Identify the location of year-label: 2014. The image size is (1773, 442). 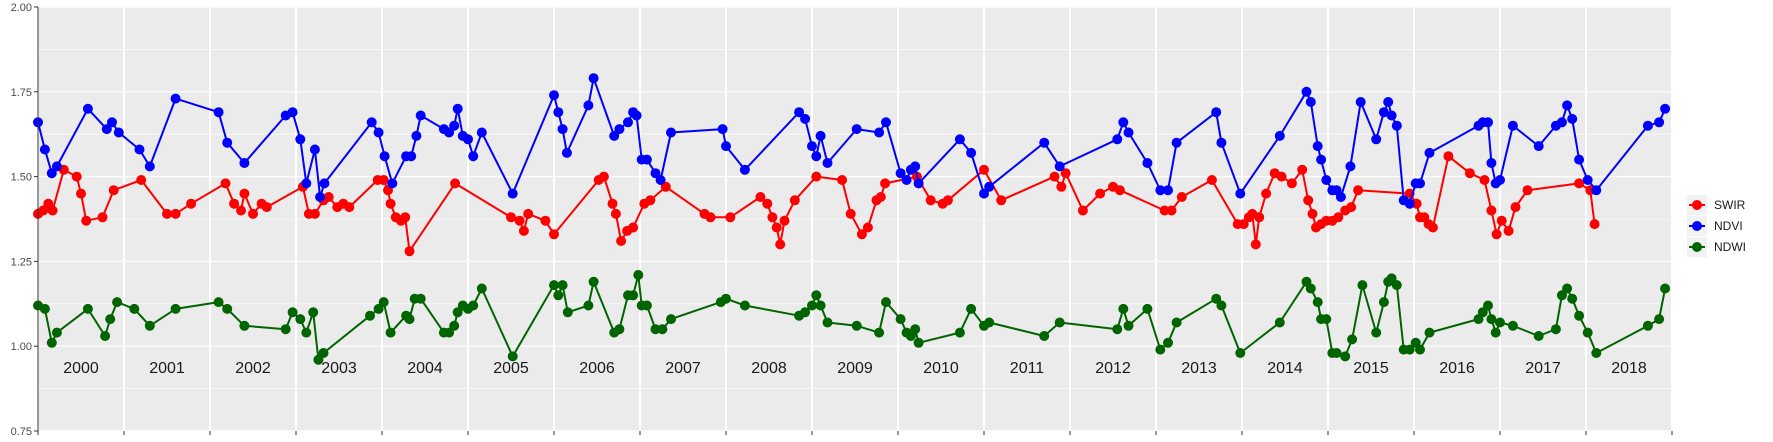
(1285, 368).